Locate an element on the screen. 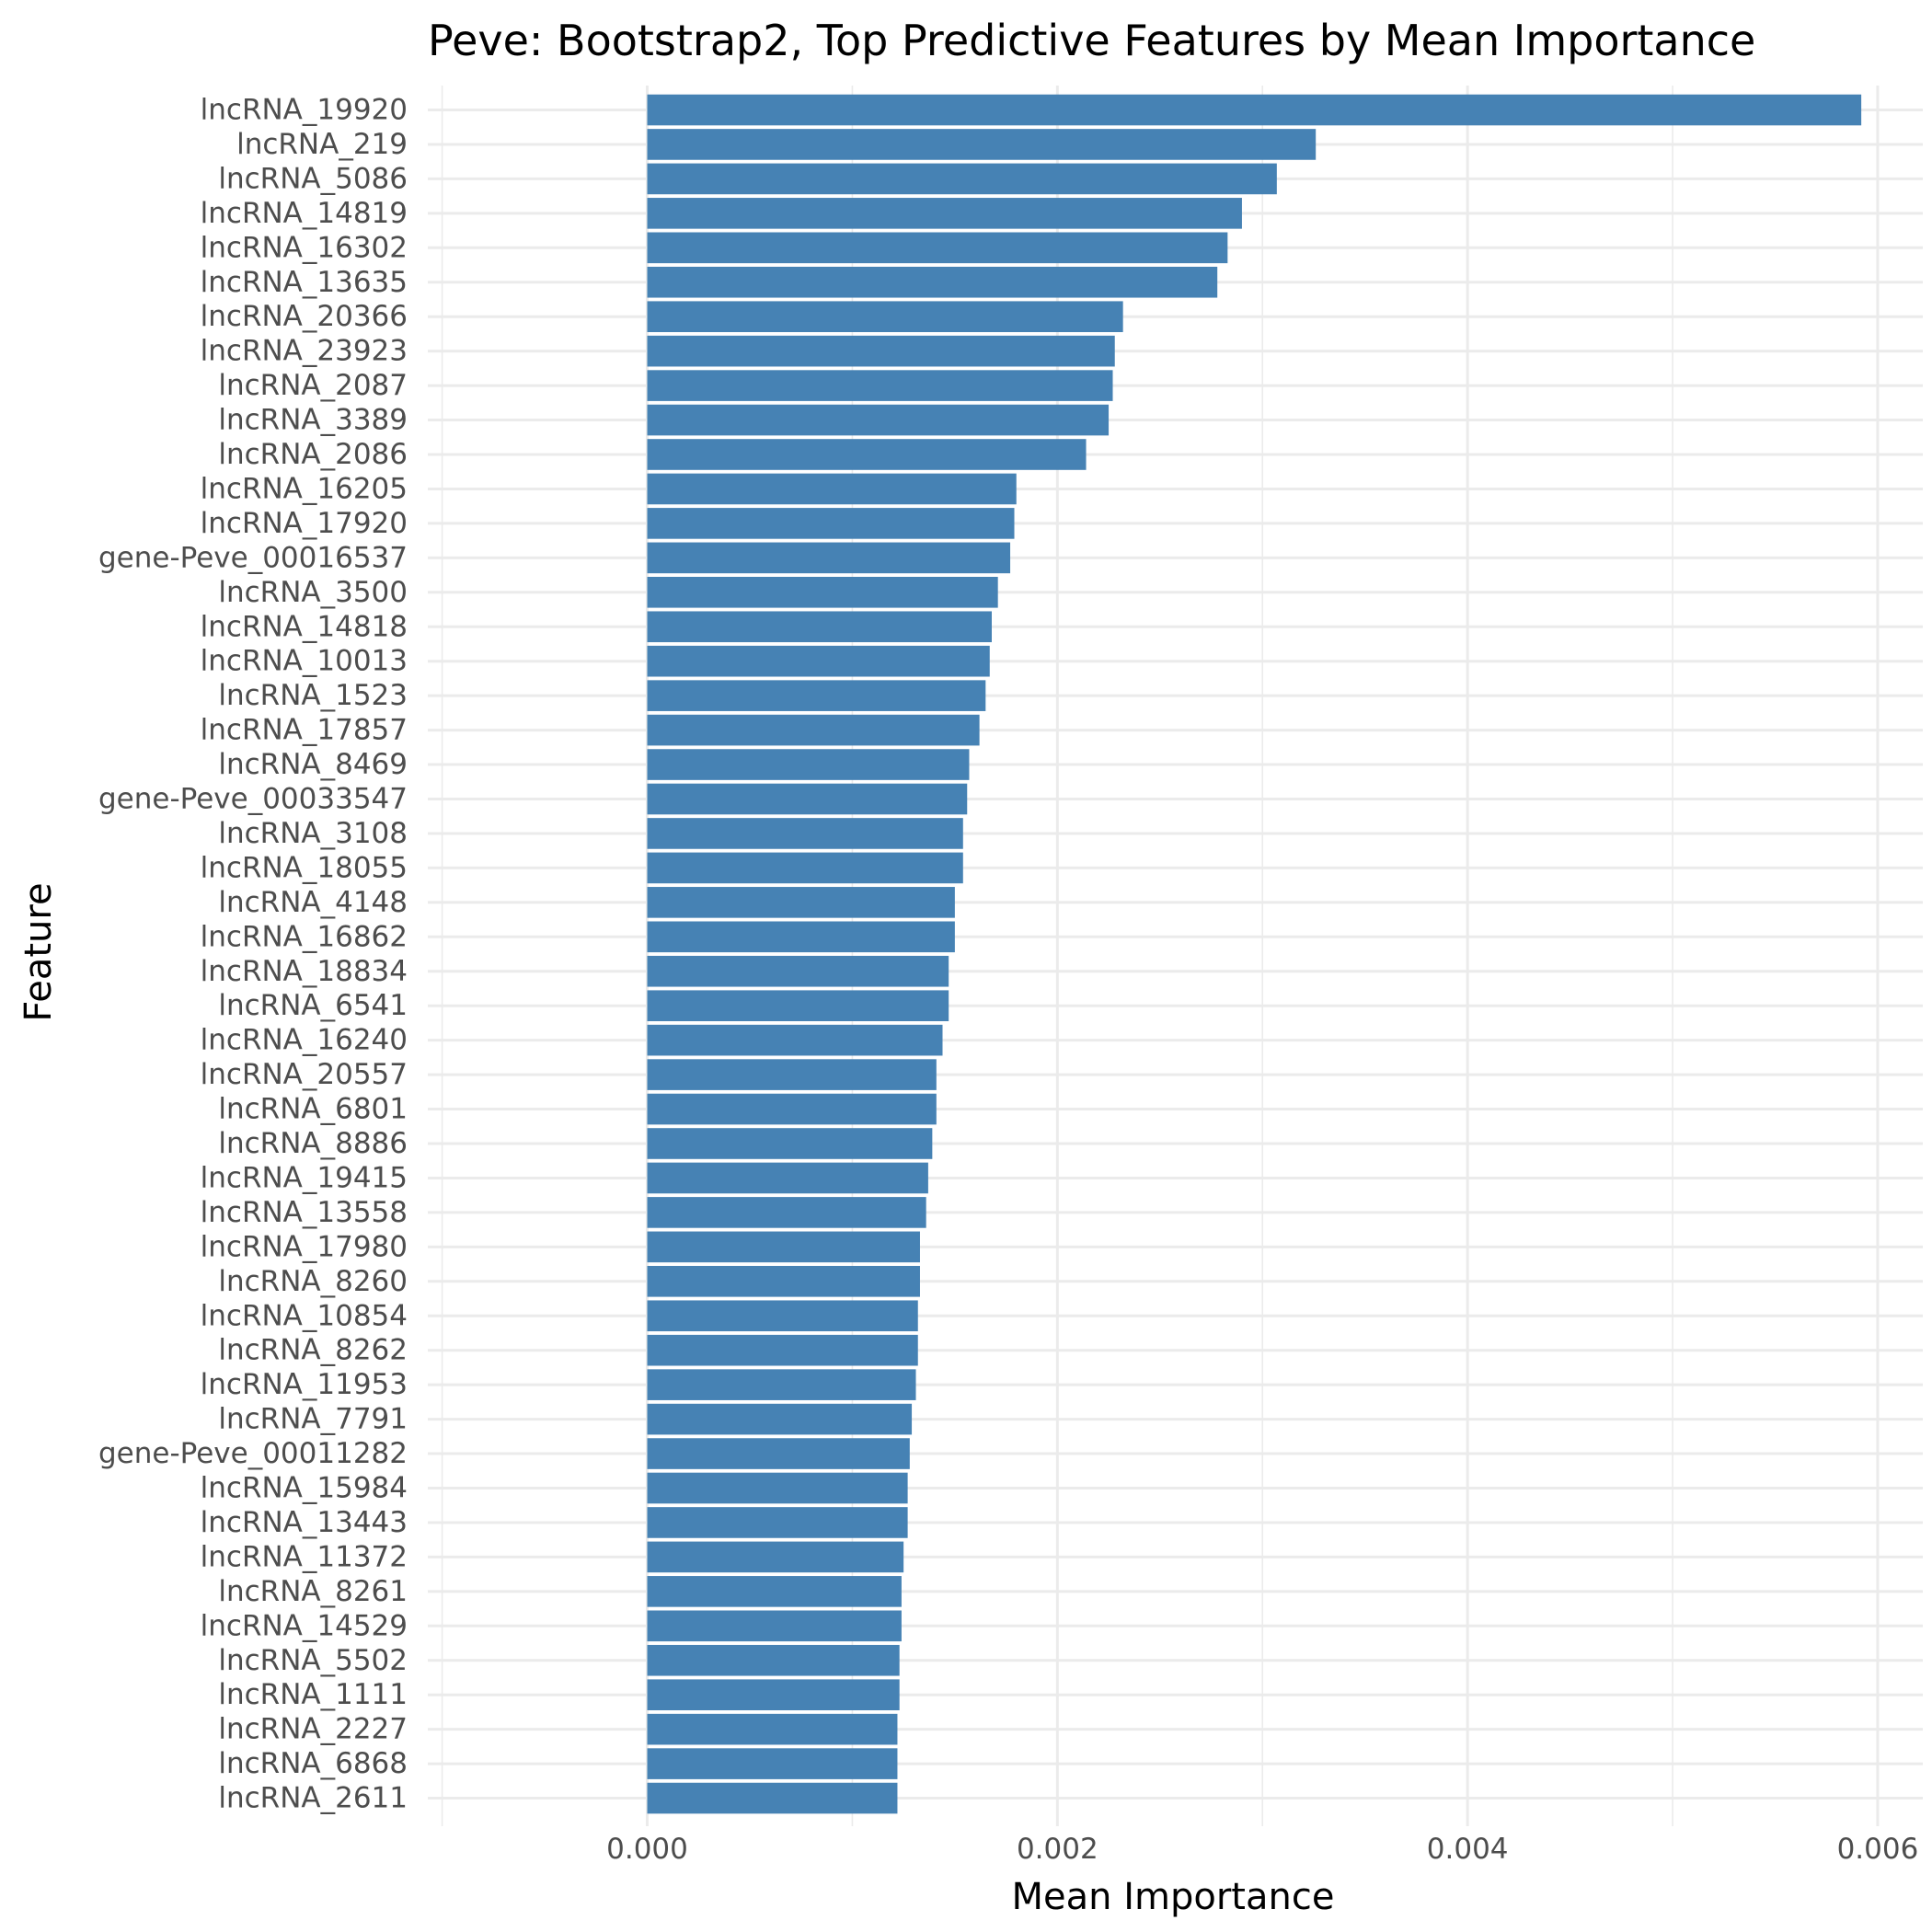  y-tick-label: lncRNA_15984 is located at coordinates (304, 1488).